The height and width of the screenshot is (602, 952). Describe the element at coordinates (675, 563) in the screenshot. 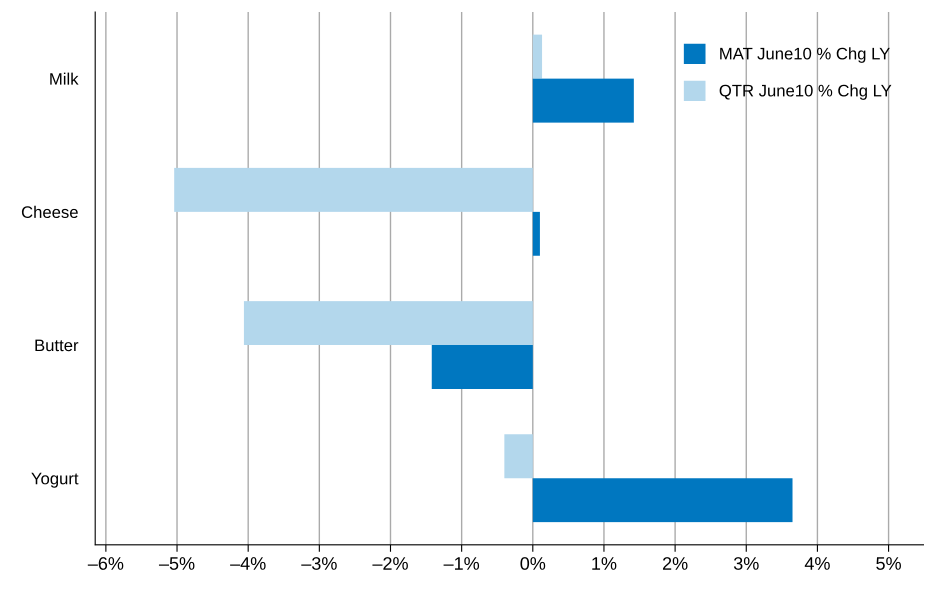

I see `x-tick-label: 2%` at that location.